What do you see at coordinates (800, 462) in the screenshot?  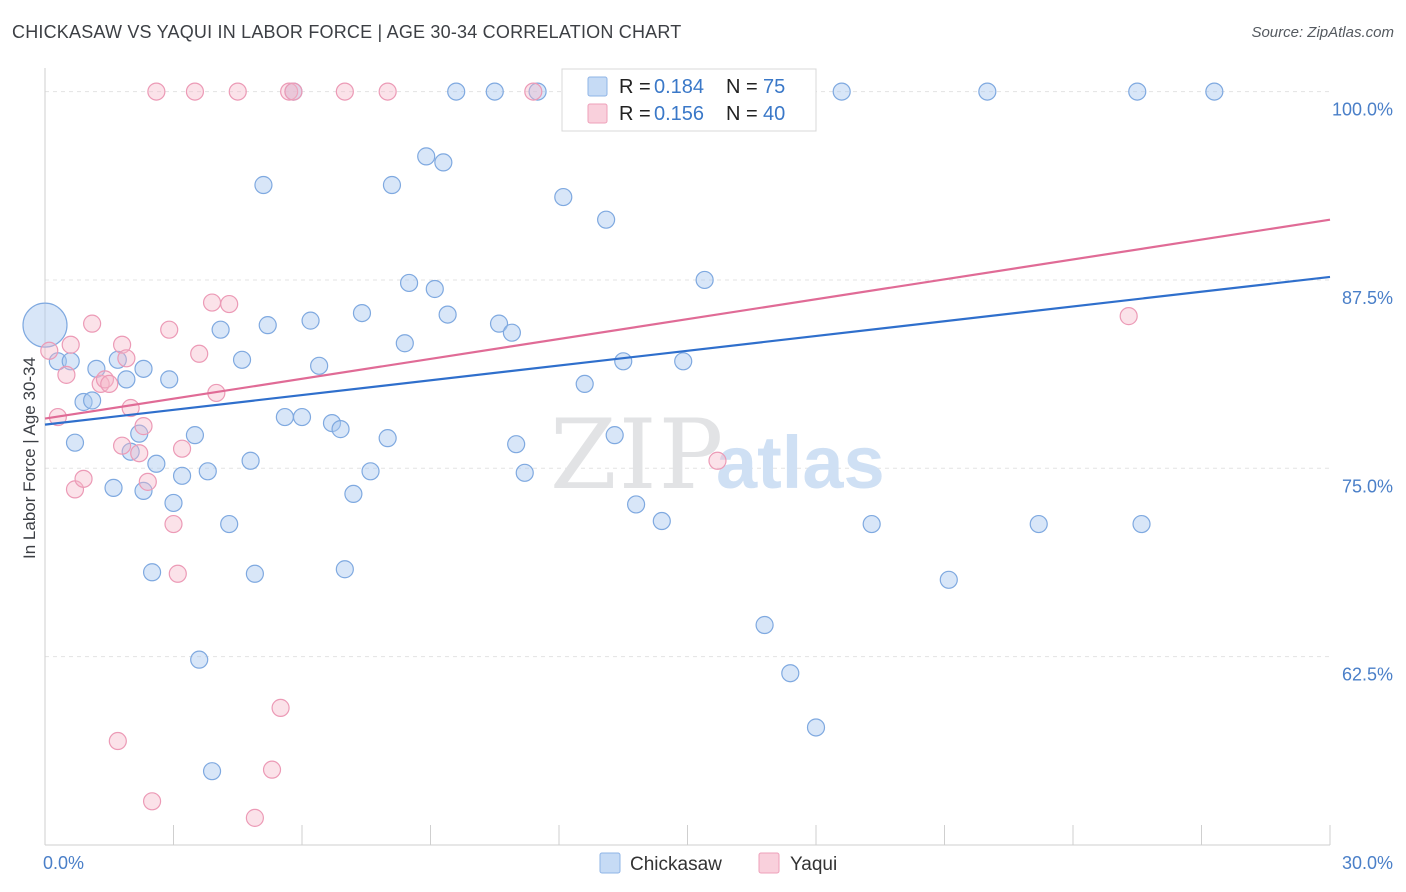 I see `watermark-atlas: atlas` at bounding box center [800, 462].